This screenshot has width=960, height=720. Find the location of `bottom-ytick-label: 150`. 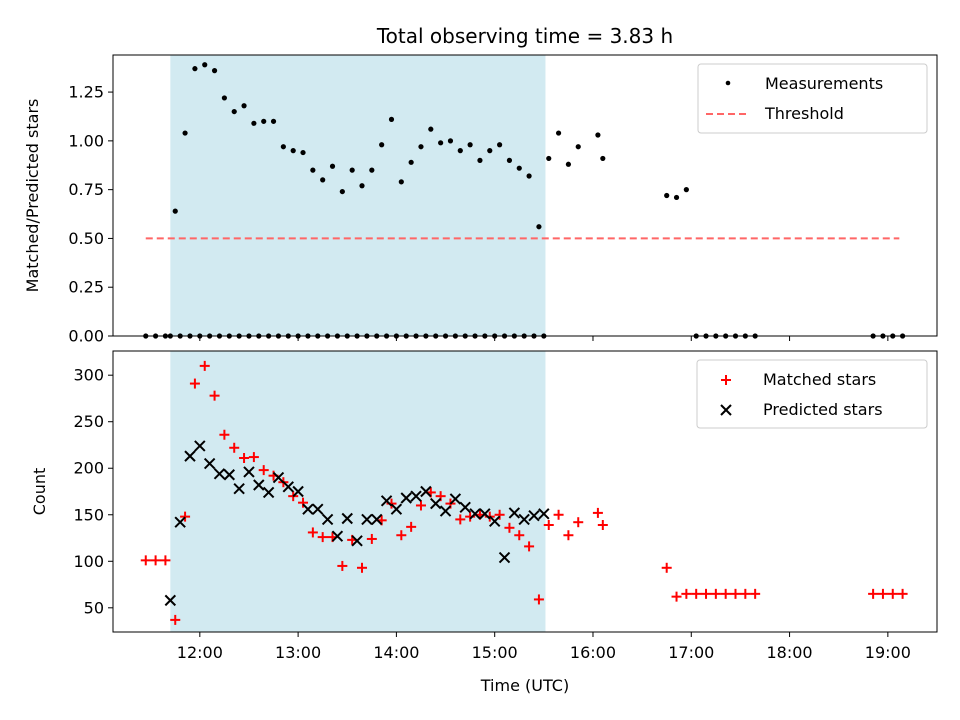

bottom-ytick-label: 150 is located at coordinates (88, 514).